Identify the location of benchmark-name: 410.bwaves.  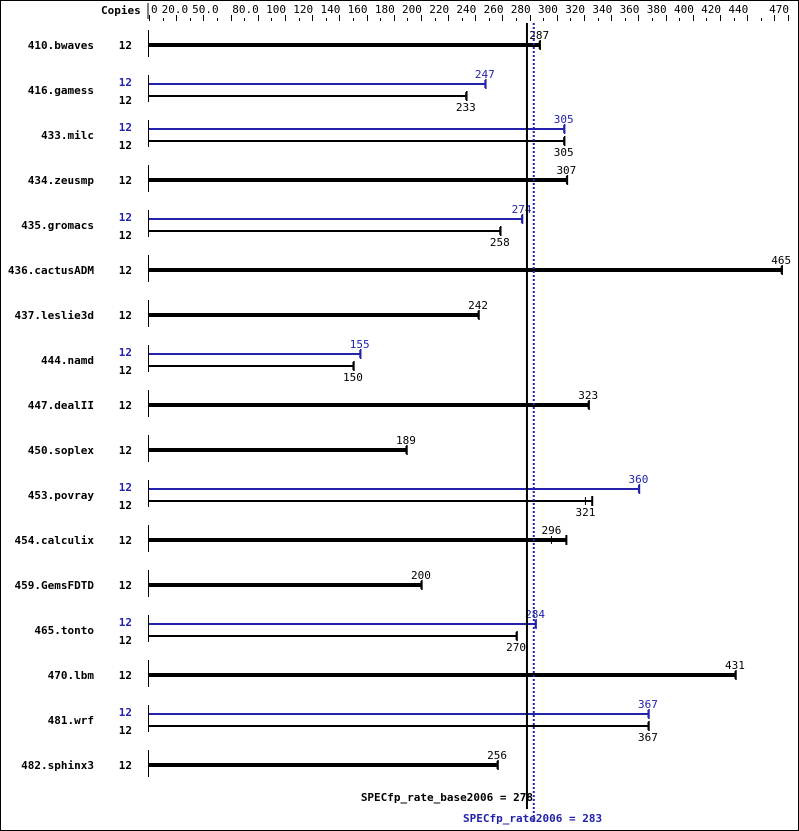
(61, 45).